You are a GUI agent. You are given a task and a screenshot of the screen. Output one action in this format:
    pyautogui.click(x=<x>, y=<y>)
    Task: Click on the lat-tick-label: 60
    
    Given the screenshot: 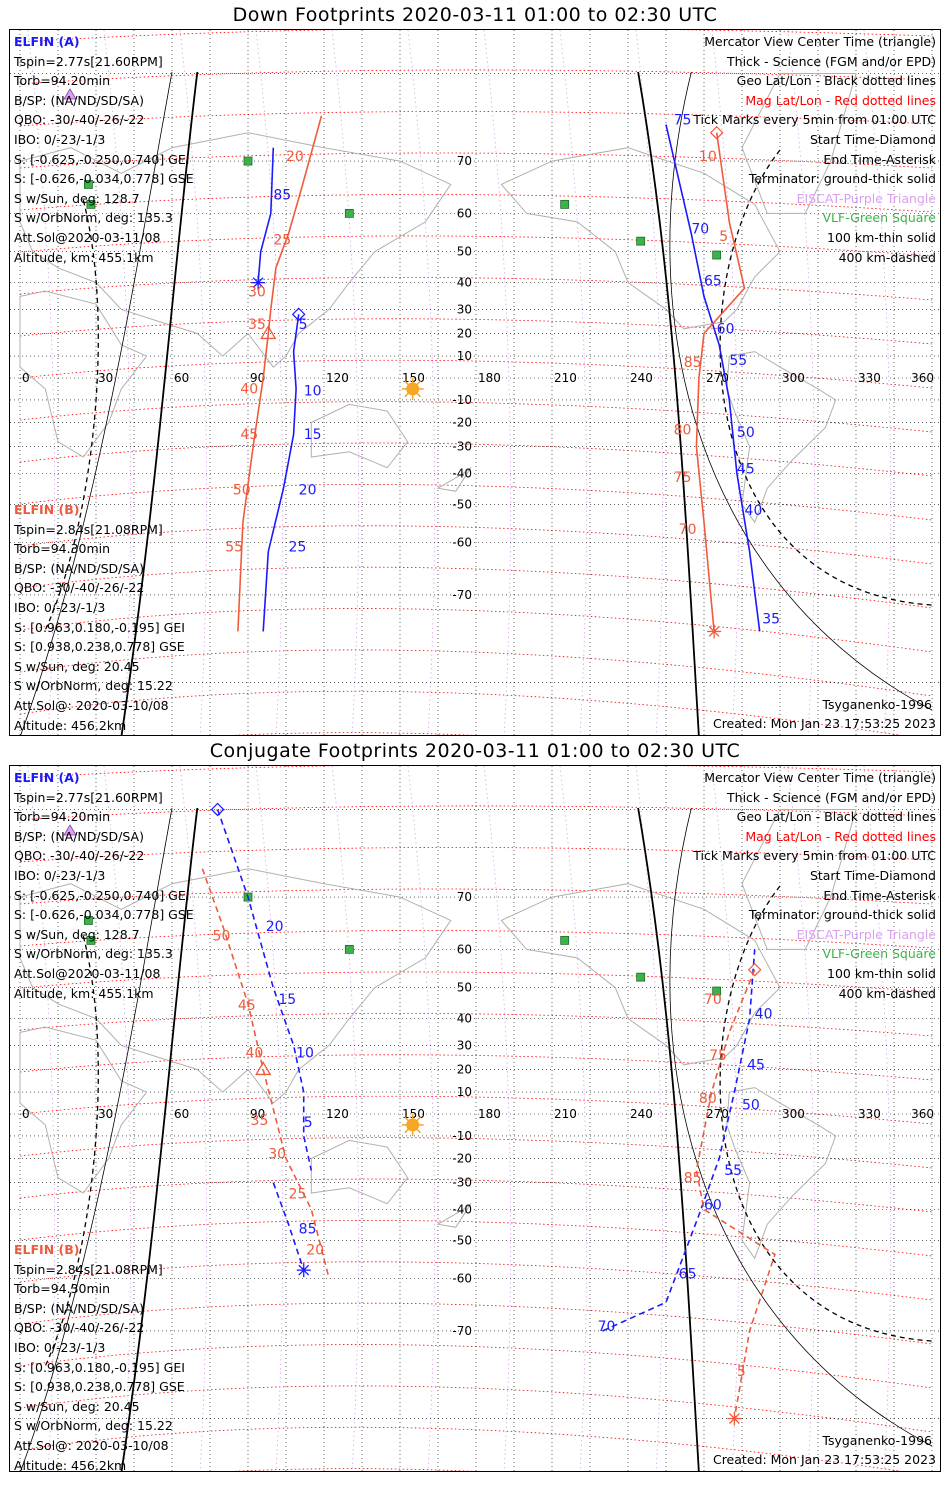 What is the action you would take?
    pyautogui.click(x=464, y=949)
    